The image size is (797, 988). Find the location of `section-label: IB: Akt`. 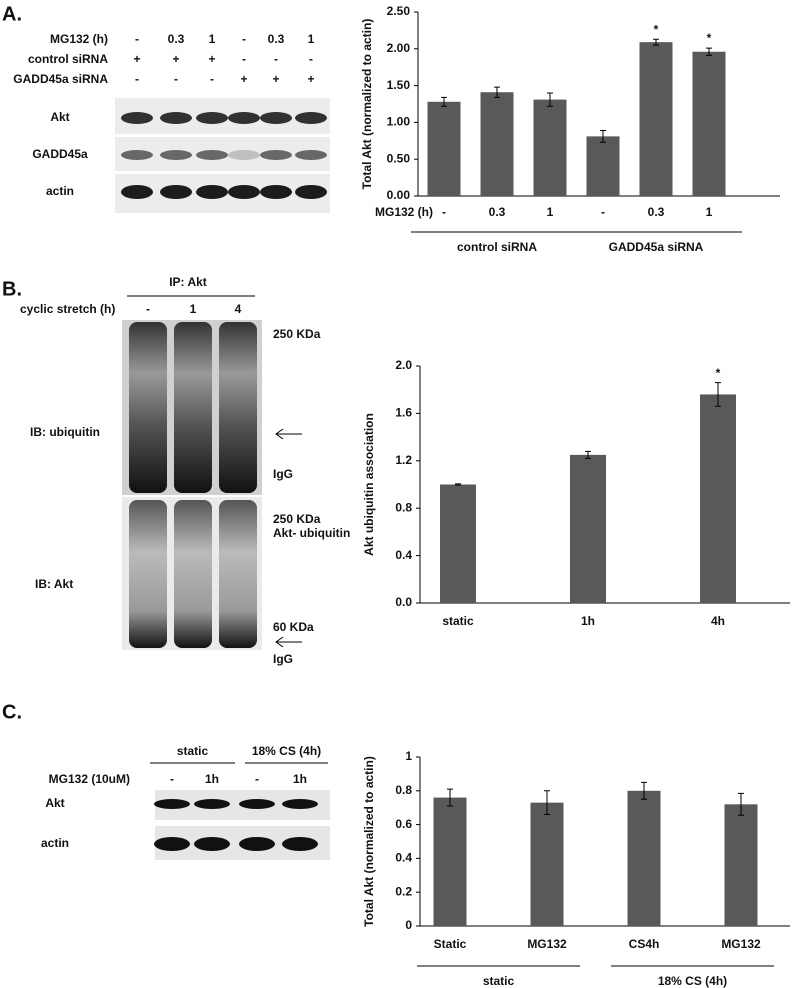

section-label: IB: Akt is located at coordinates (54, 584).